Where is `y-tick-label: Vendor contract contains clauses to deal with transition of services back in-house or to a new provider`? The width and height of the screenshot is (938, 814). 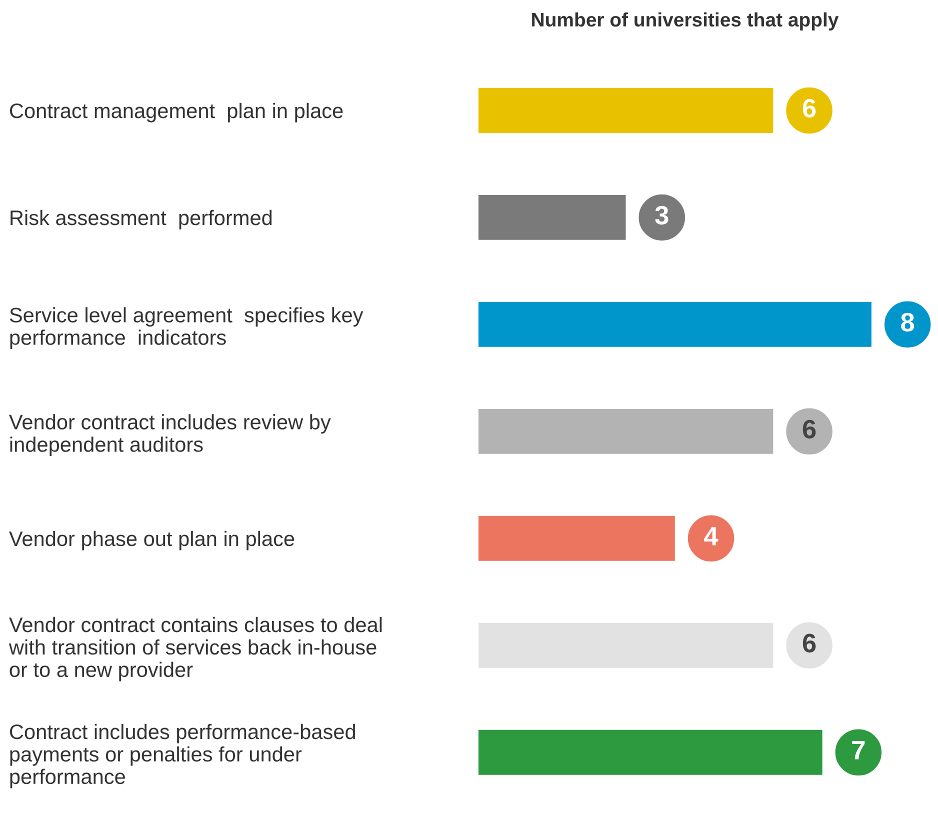
y-tick-label: Vendor contract contains clauses to deal with transition of services back in-house or to a new provider is located at coordinates (195, 649).